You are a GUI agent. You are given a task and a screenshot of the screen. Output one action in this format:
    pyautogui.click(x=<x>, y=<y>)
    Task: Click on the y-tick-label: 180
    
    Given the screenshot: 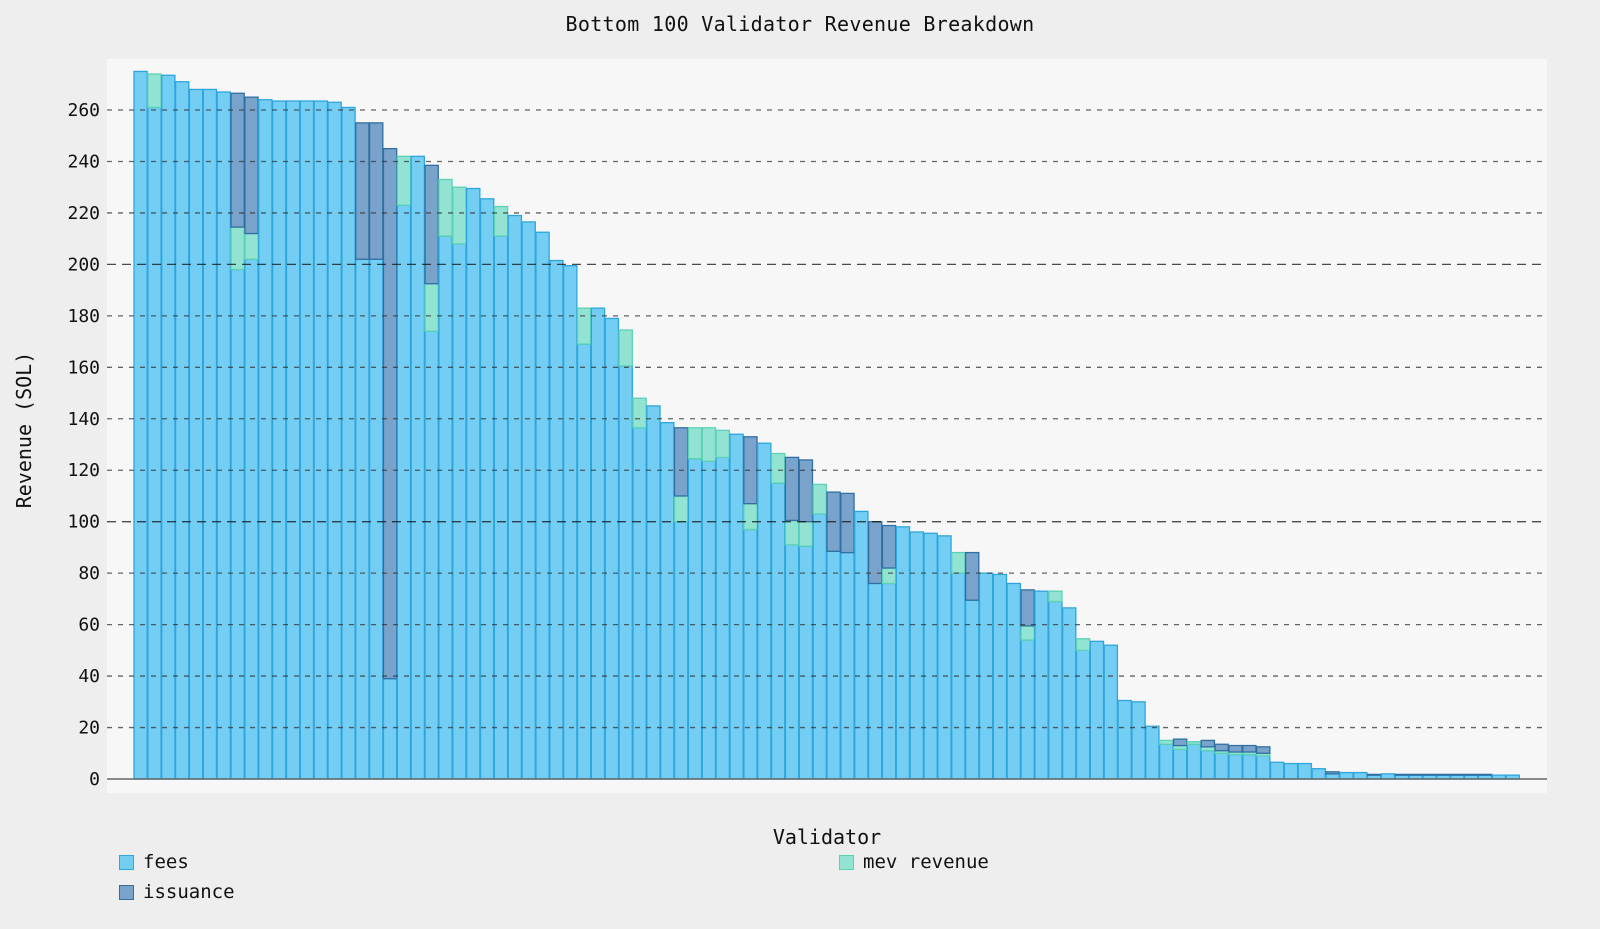 What is the action you would take?
    pyautogui.click(x=83, y=316)
    